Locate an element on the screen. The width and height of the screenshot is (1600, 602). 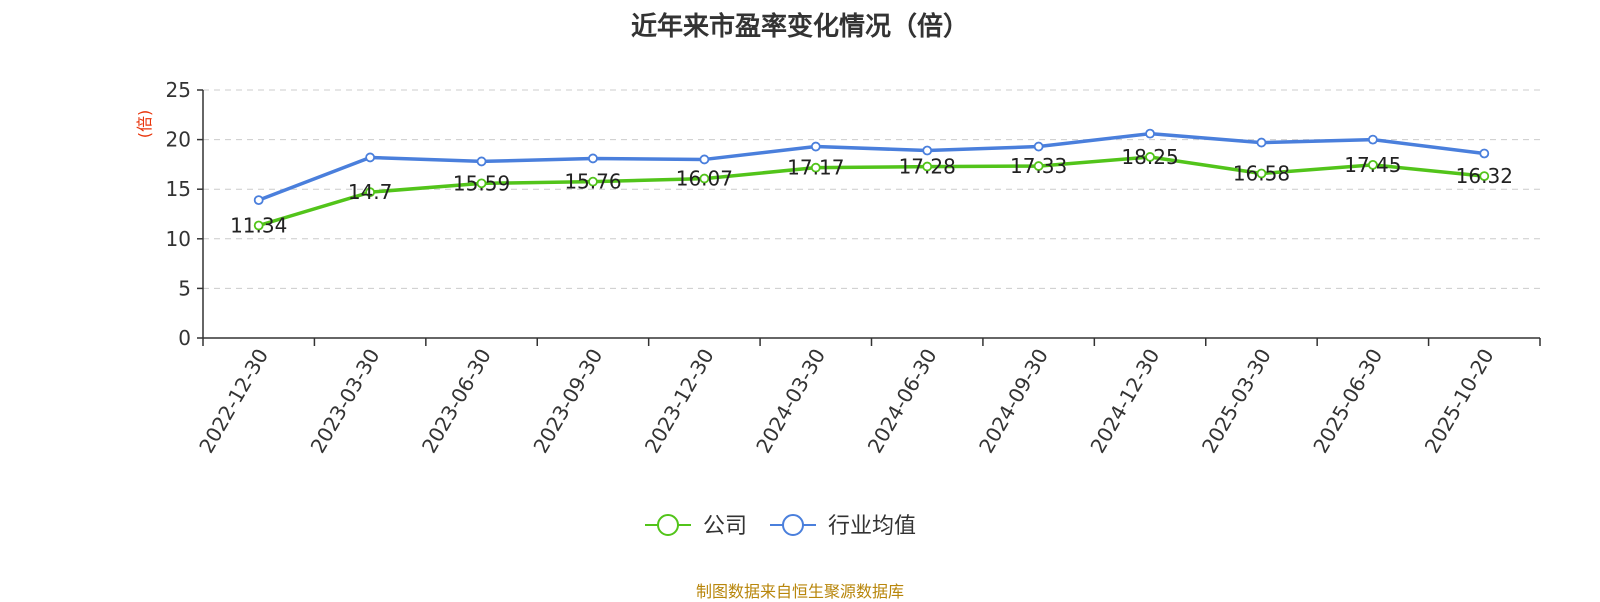
data-label: 17.28 is located at coordinates (927, 167).